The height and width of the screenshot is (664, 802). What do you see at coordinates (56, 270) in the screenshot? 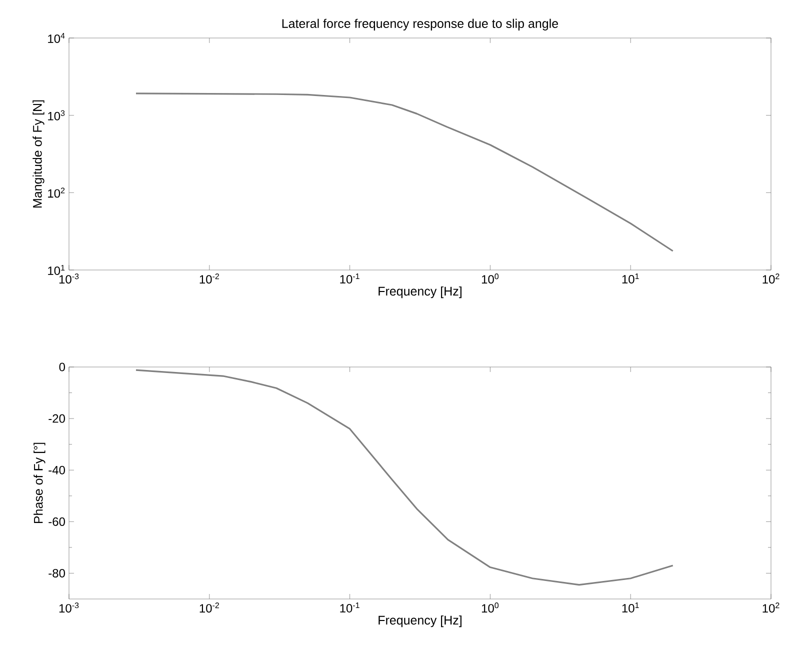
I see `y-tick-label: 10$^{1}$` at bounding box center [56, 270].